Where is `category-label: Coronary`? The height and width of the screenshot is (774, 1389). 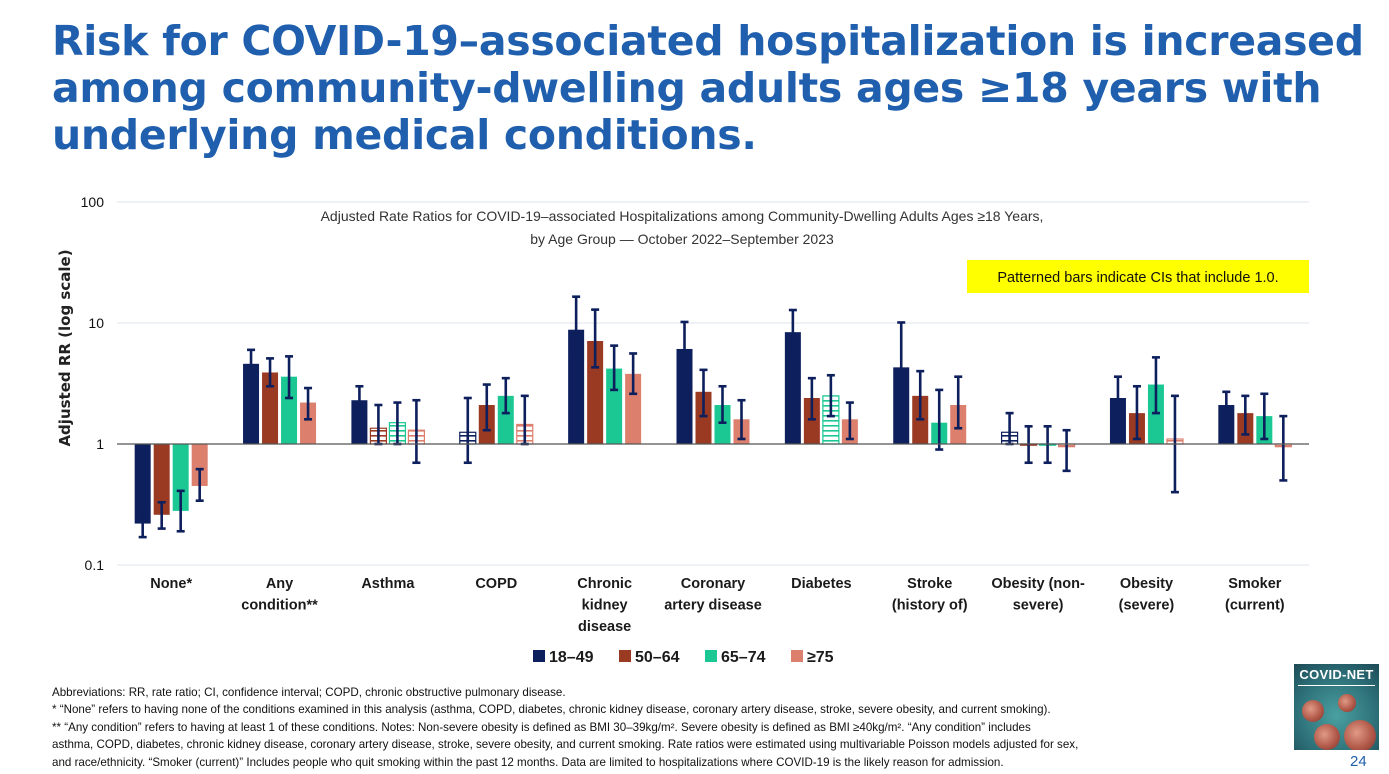 category-label: Coronary is located at coordinates (713, 584).